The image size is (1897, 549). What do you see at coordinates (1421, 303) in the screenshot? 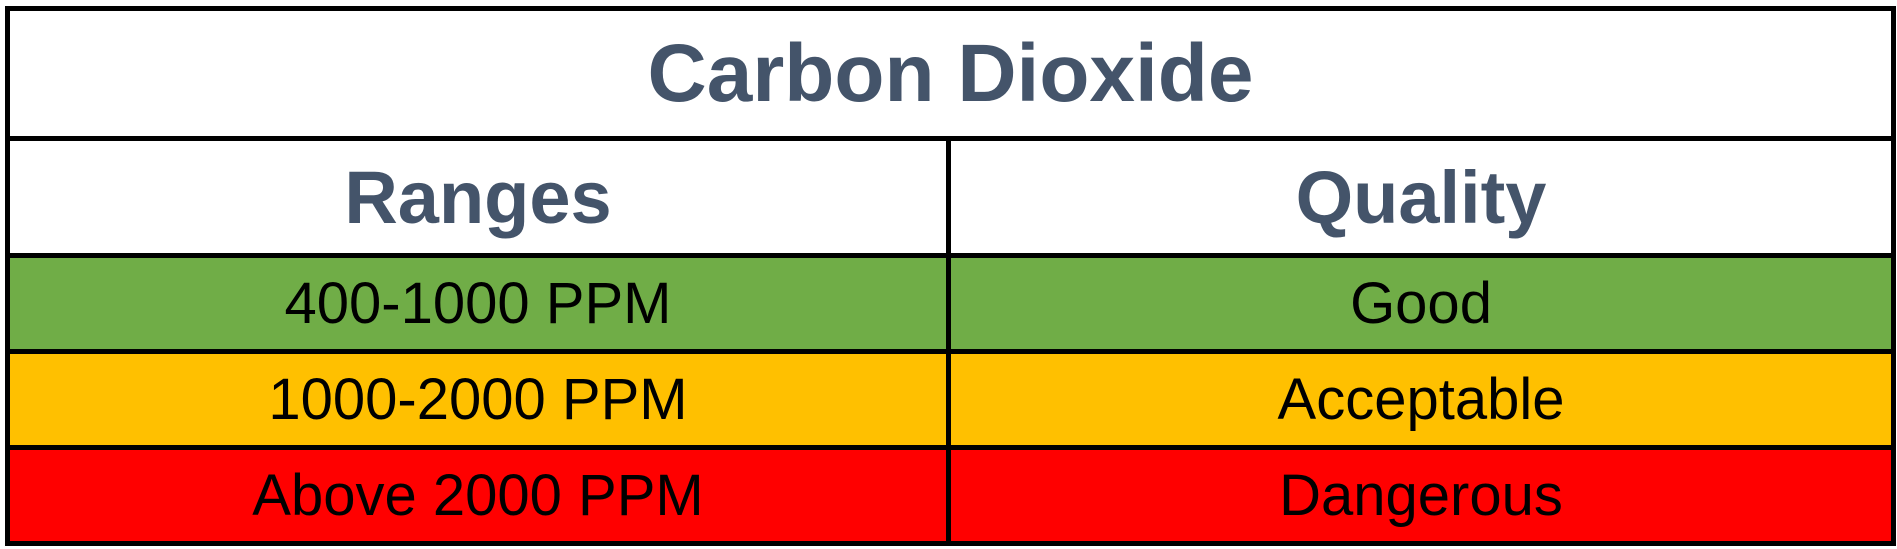
I see `quality-cell: Good` at bounding box center [1421, 303].